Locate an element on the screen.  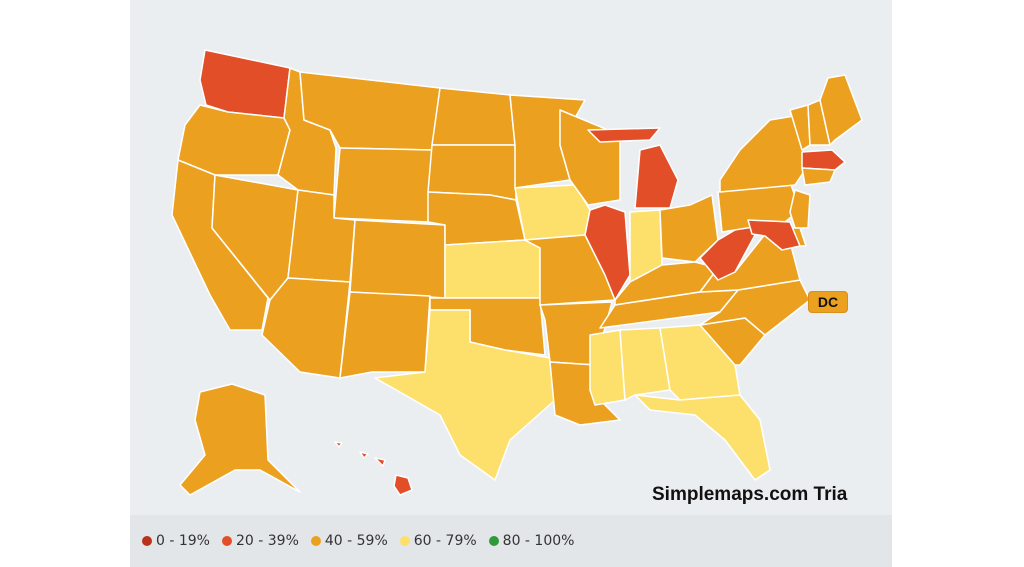
state-ct is located at coordinates (818, 176).